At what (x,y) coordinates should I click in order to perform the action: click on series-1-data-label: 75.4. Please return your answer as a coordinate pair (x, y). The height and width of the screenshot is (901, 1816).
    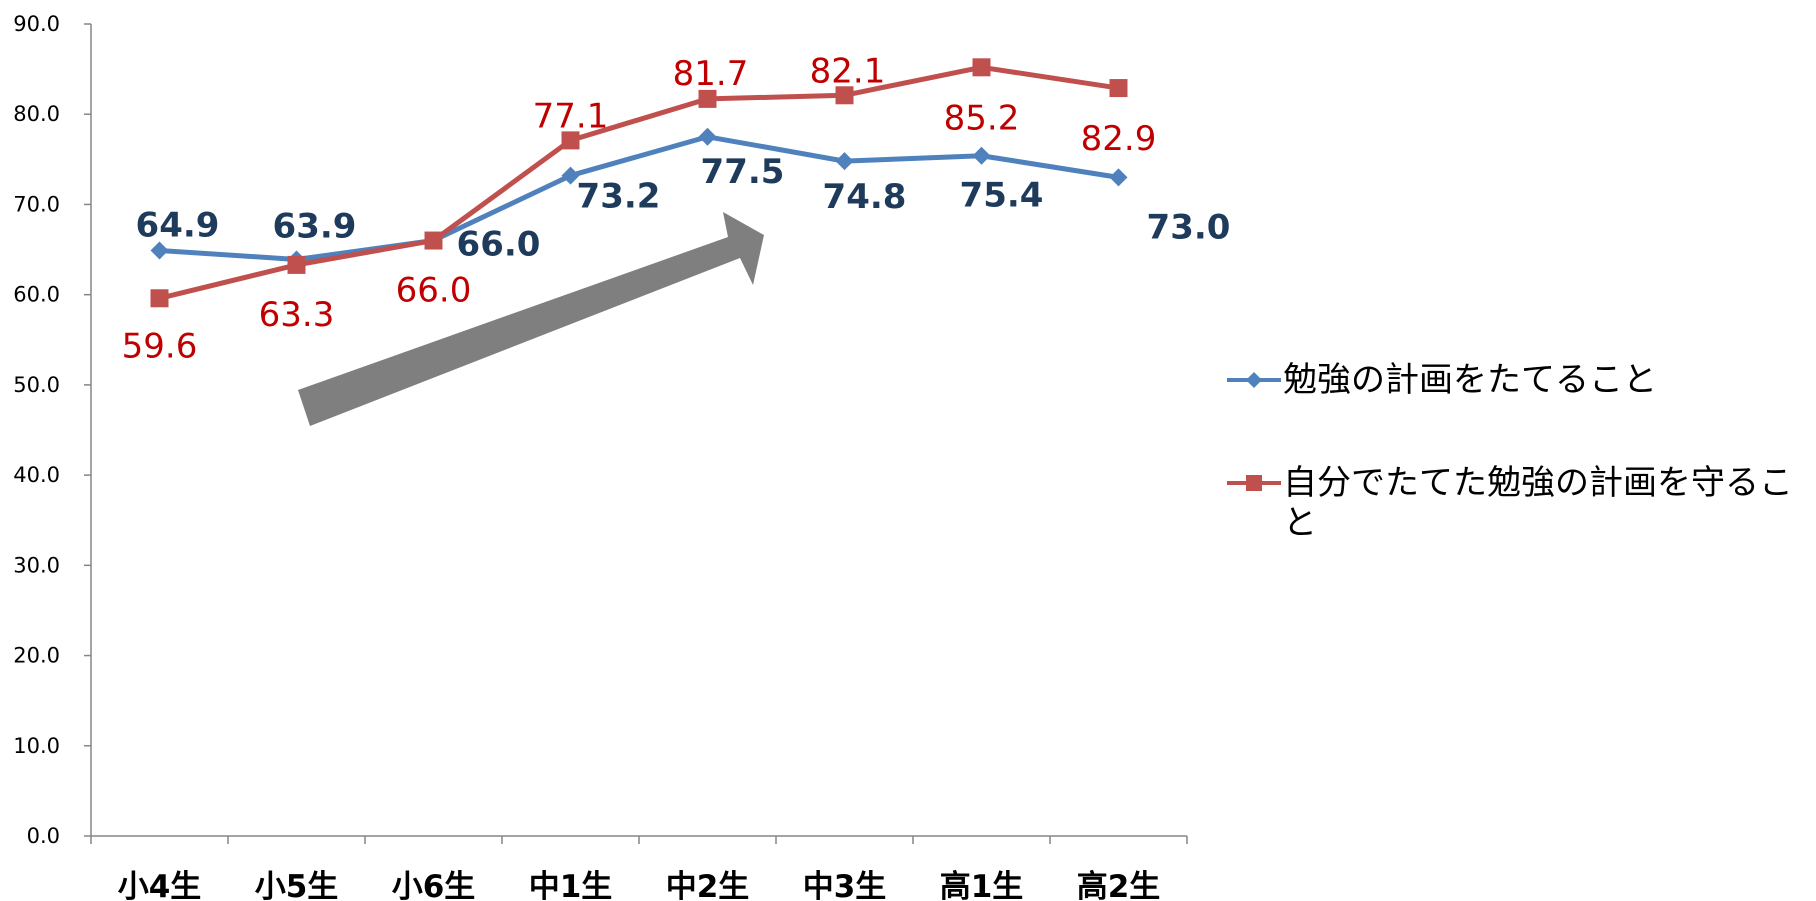
    Looking at the image, I should click on (1002, 196).